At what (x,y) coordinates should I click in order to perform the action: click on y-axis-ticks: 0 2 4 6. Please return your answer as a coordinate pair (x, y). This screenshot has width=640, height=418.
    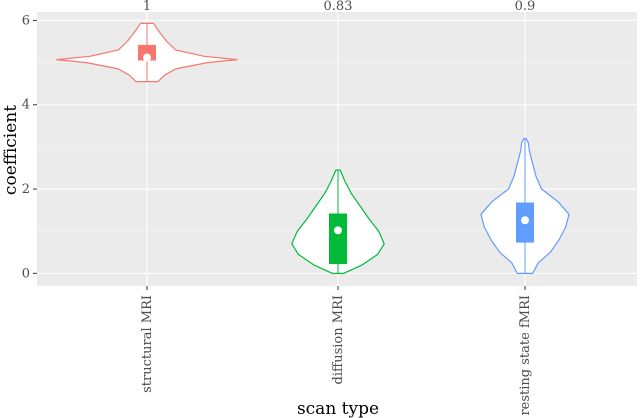
    Looking at the image, I should click on (29, 147).